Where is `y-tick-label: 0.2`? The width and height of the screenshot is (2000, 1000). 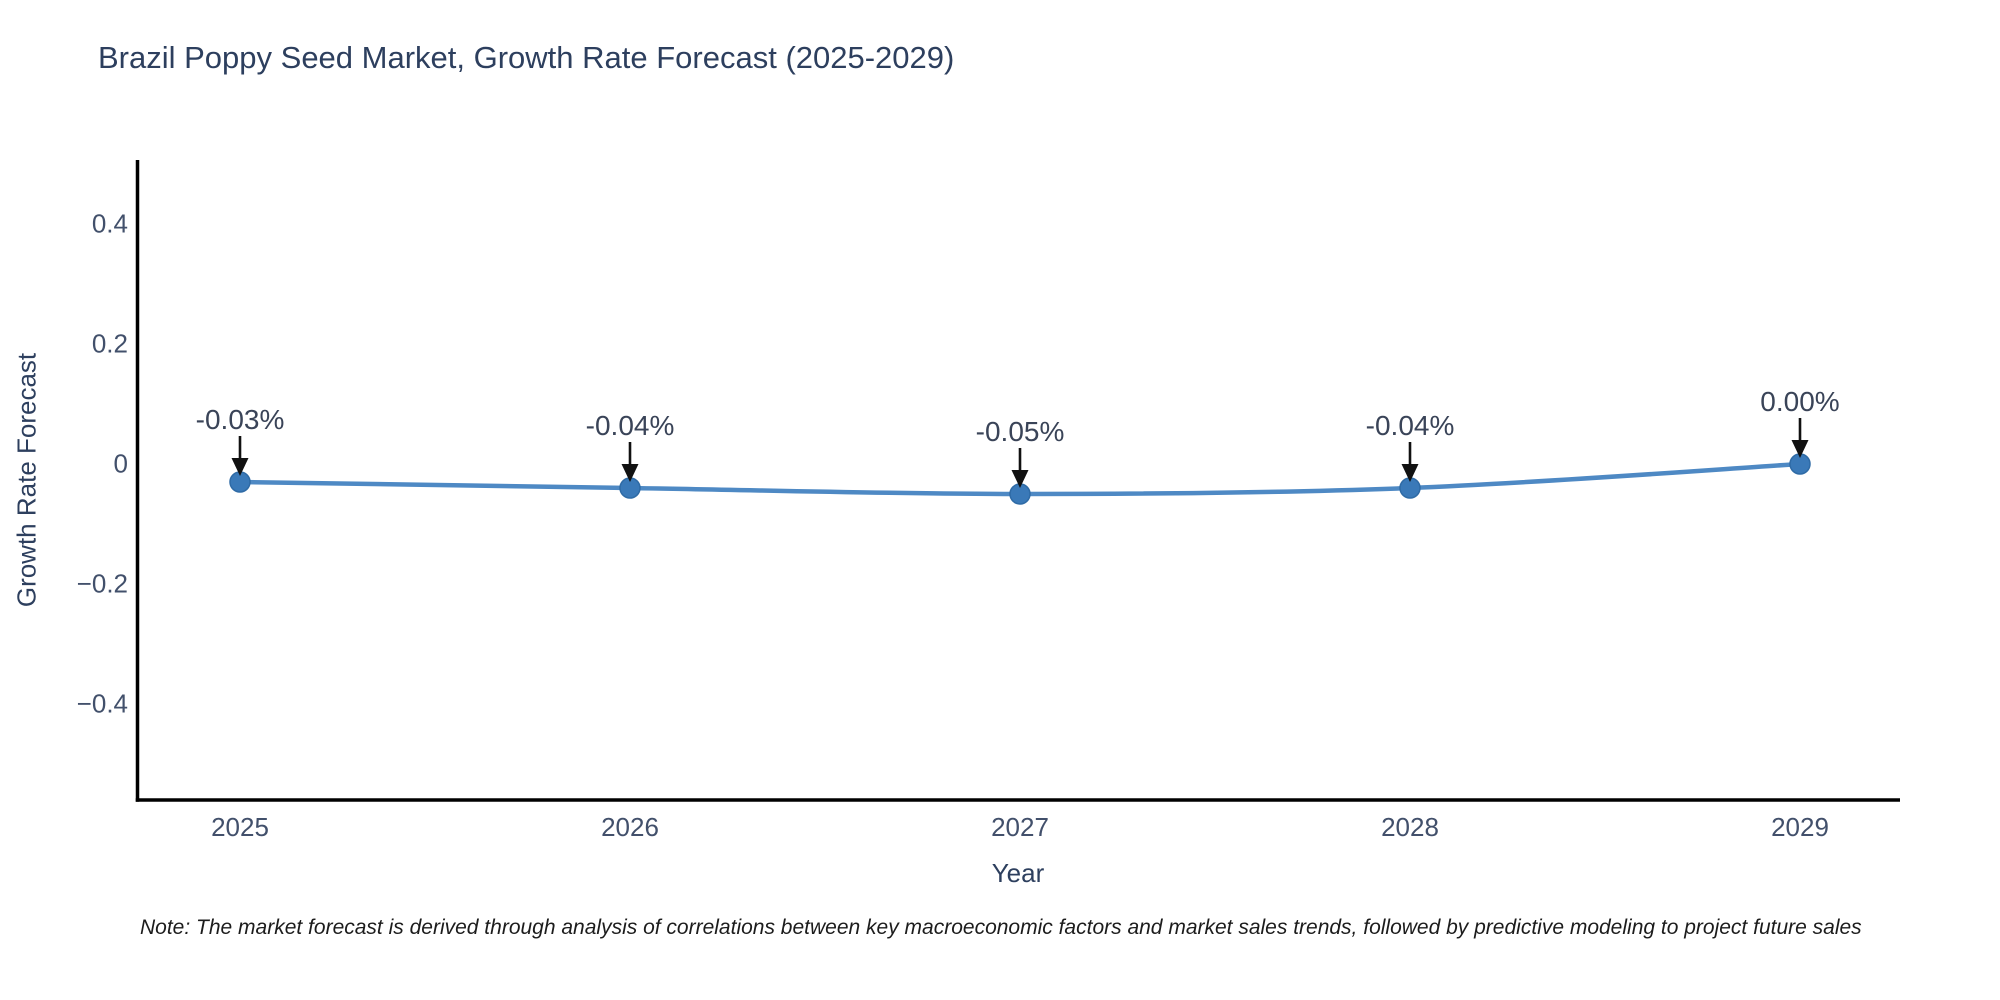
y-tick-label: 0.2 is located at coordinates (109, 343).